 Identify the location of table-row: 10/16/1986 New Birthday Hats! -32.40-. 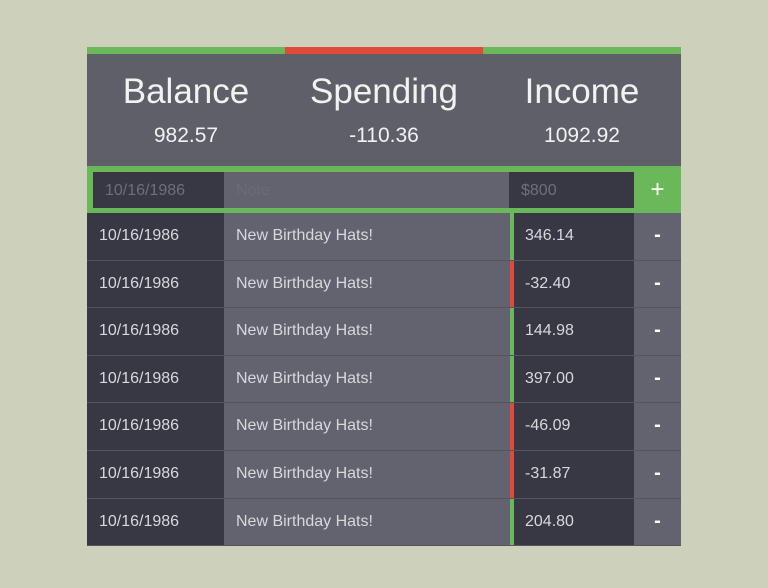
(384, 284).